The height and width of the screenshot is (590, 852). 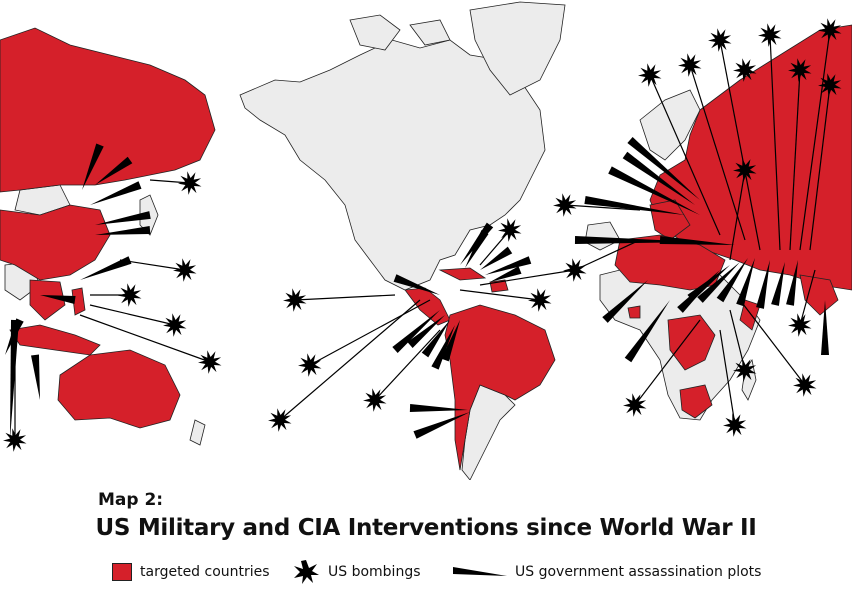 What do you see at coordinates (517, 48) in the screenshot?
I see `greenland` at bounding box center [517, 48].